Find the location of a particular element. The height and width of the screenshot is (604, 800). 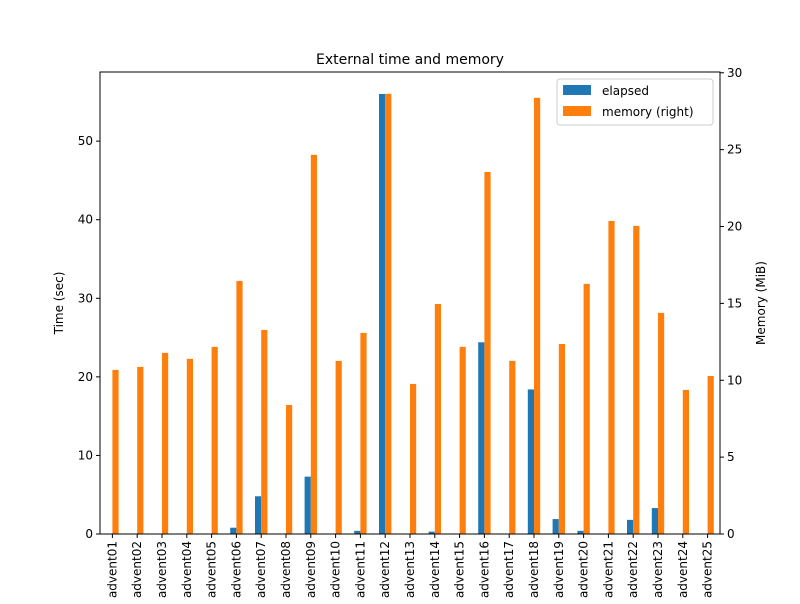

x-tick-label: advent17 is located at coordinates (509, 569).